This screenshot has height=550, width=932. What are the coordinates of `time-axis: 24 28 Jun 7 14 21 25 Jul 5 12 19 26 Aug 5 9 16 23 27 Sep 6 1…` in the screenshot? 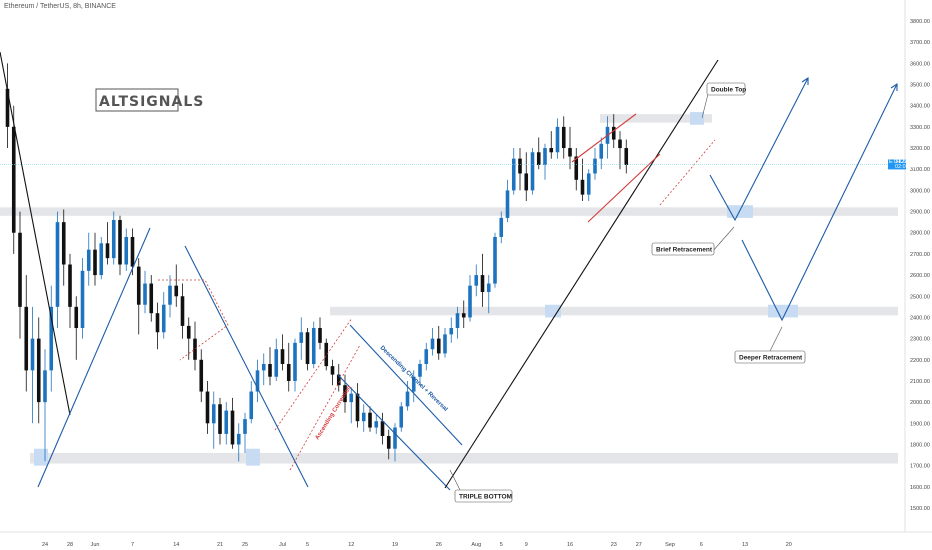 It's located at (417, 545).